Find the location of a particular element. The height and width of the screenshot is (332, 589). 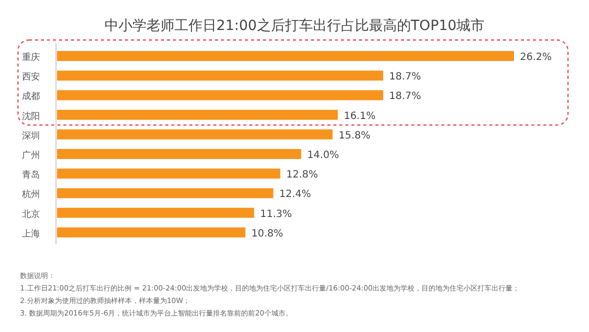

y-tick-label: 重庆 is located at coordinates (31, 57).